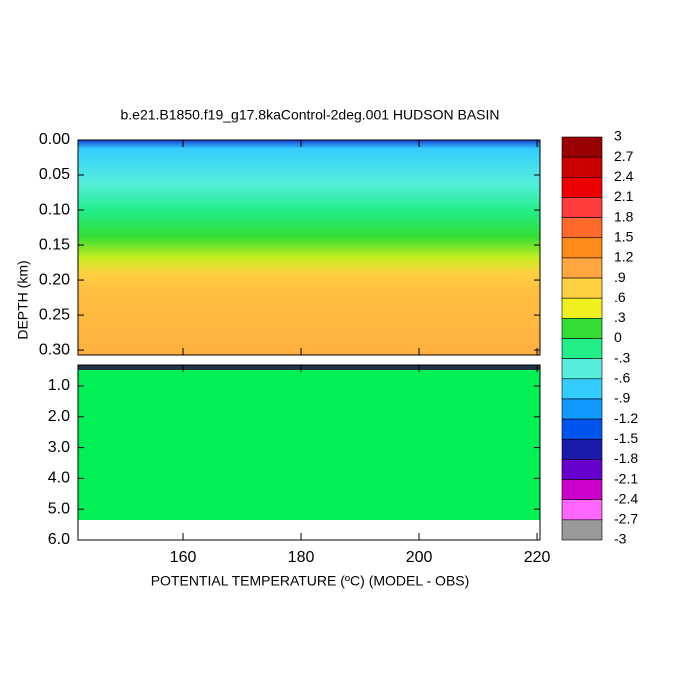 The image size is (700, 700). I want to click on colorbar-label: -.9, so click(622, 398).